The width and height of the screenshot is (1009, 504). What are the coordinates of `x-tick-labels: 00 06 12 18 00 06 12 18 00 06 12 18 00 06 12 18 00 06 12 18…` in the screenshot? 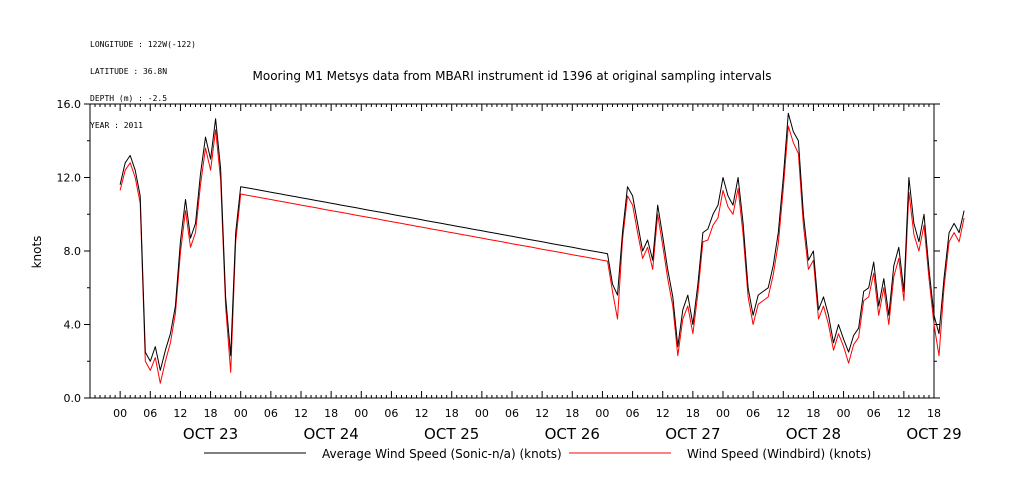 It's located at (527, 413).